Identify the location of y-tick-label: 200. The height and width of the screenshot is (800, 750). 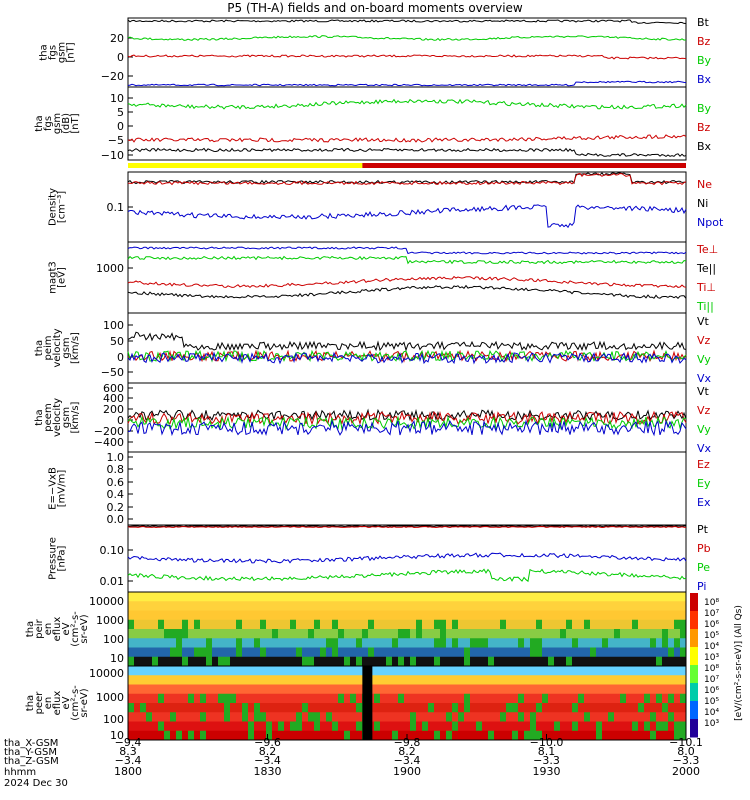
(113, 409).